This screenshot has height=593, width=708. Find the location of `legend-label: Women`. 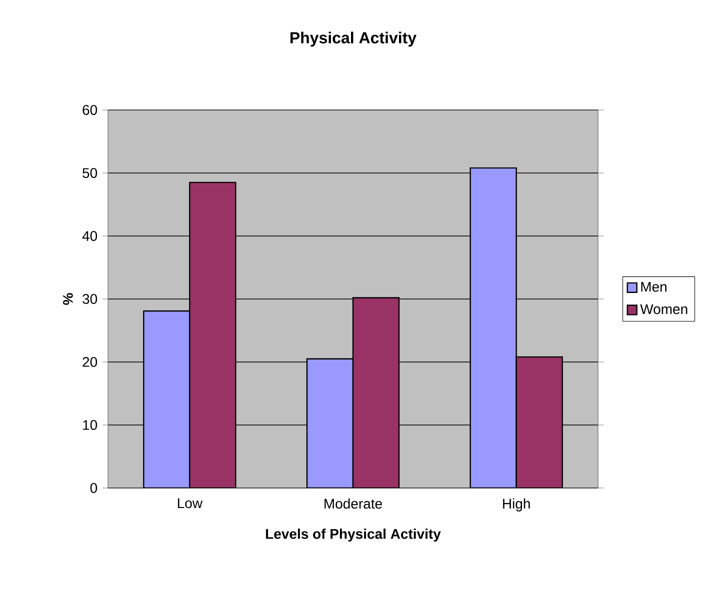

legend-label: Women is located at coordinates (664, 309).